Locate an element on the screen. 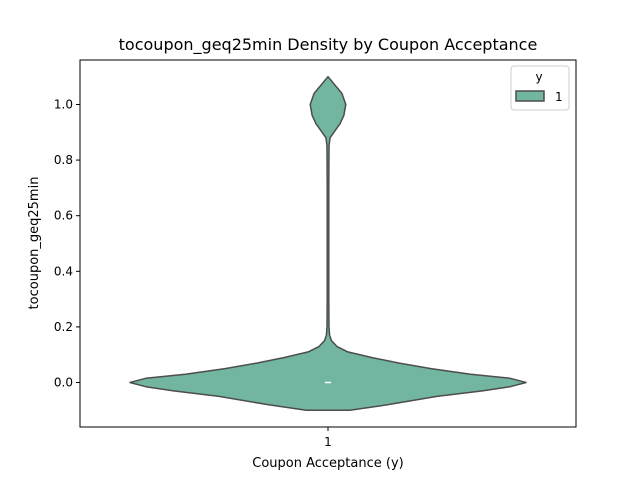 The height and width of the screenshot is (484, 640). y-tick-label: 0.4 is located at coordinates (63, 271).